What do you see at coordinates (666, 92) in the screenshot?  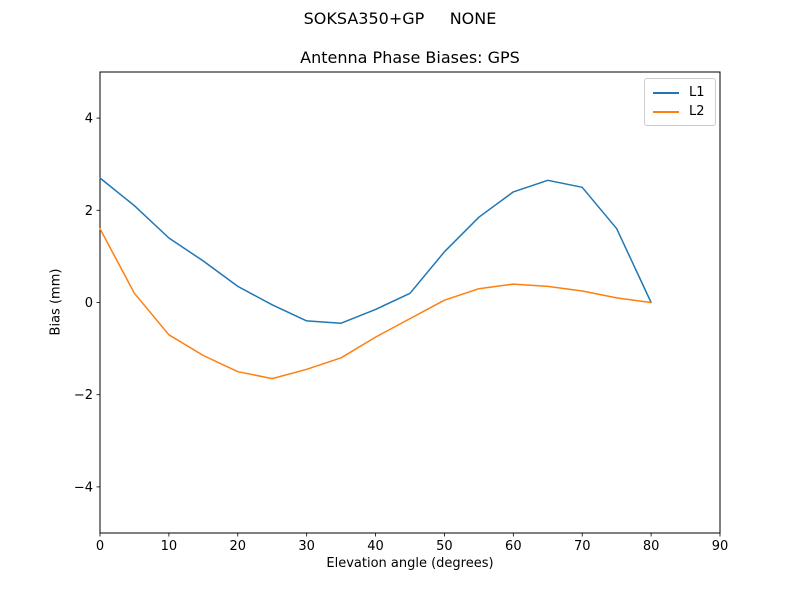 I see `l1-line-swatch` at bounding box center [666, 92].